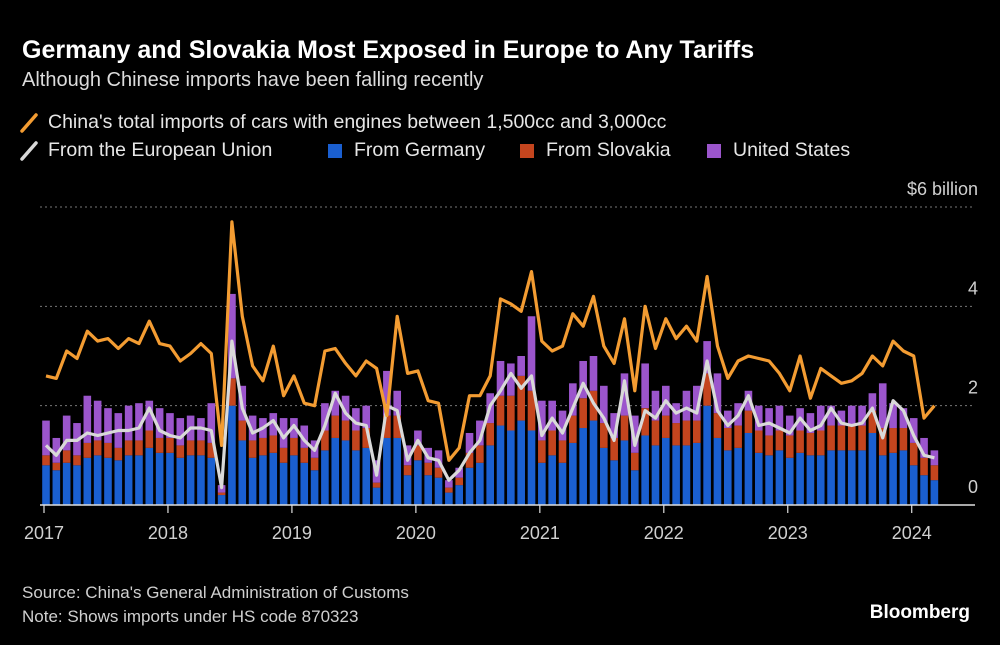  What do you see at coordinates (788, 533) in the screenshot?
I see `x-tick-label: 2023` at bounding box center [788, 533].